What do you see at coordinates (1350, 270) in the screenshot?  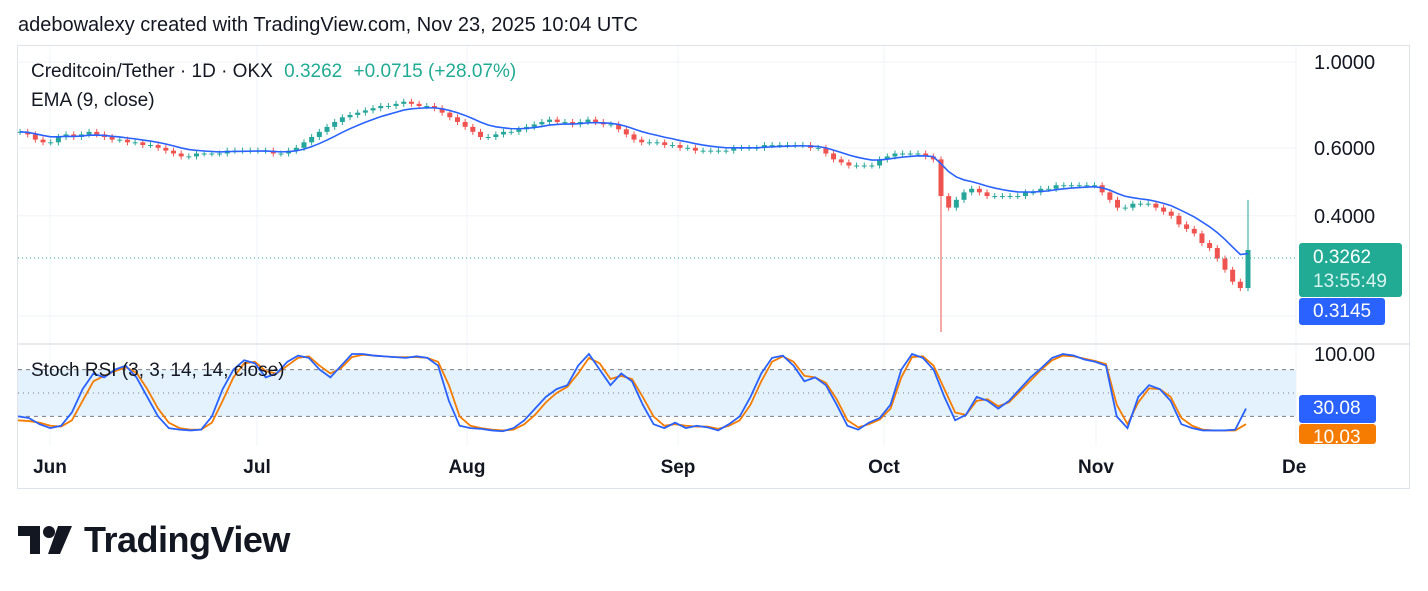 I see `last-price-tag: 0.3262 13:55:49` at bounding box center [1350, 270].